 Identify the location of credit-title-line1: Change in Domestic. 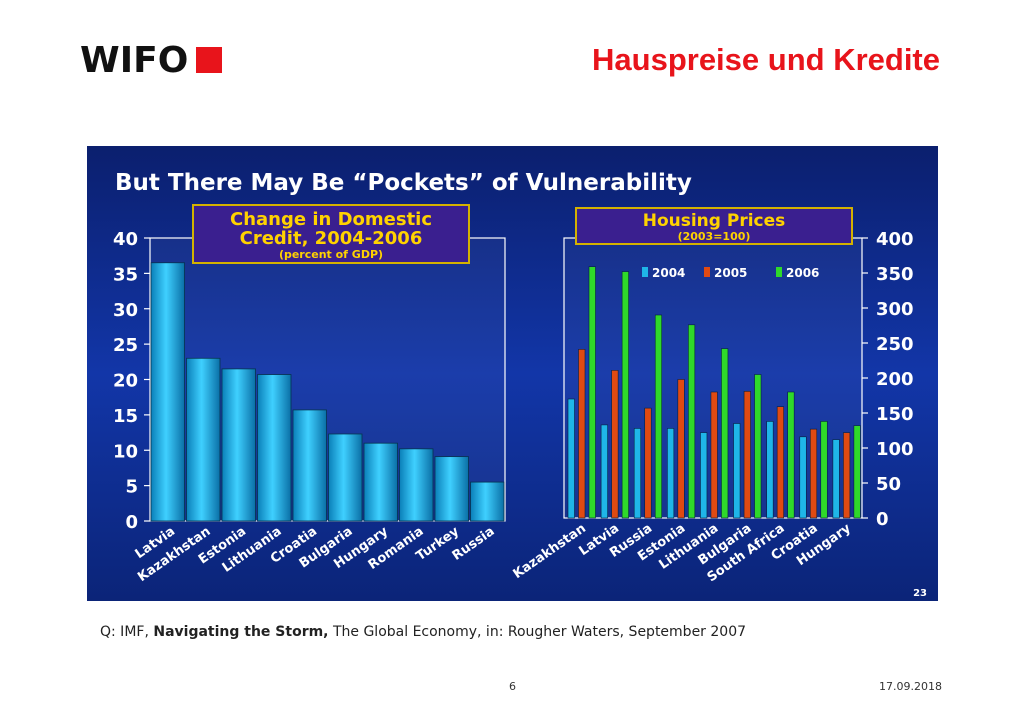
(331, 219).